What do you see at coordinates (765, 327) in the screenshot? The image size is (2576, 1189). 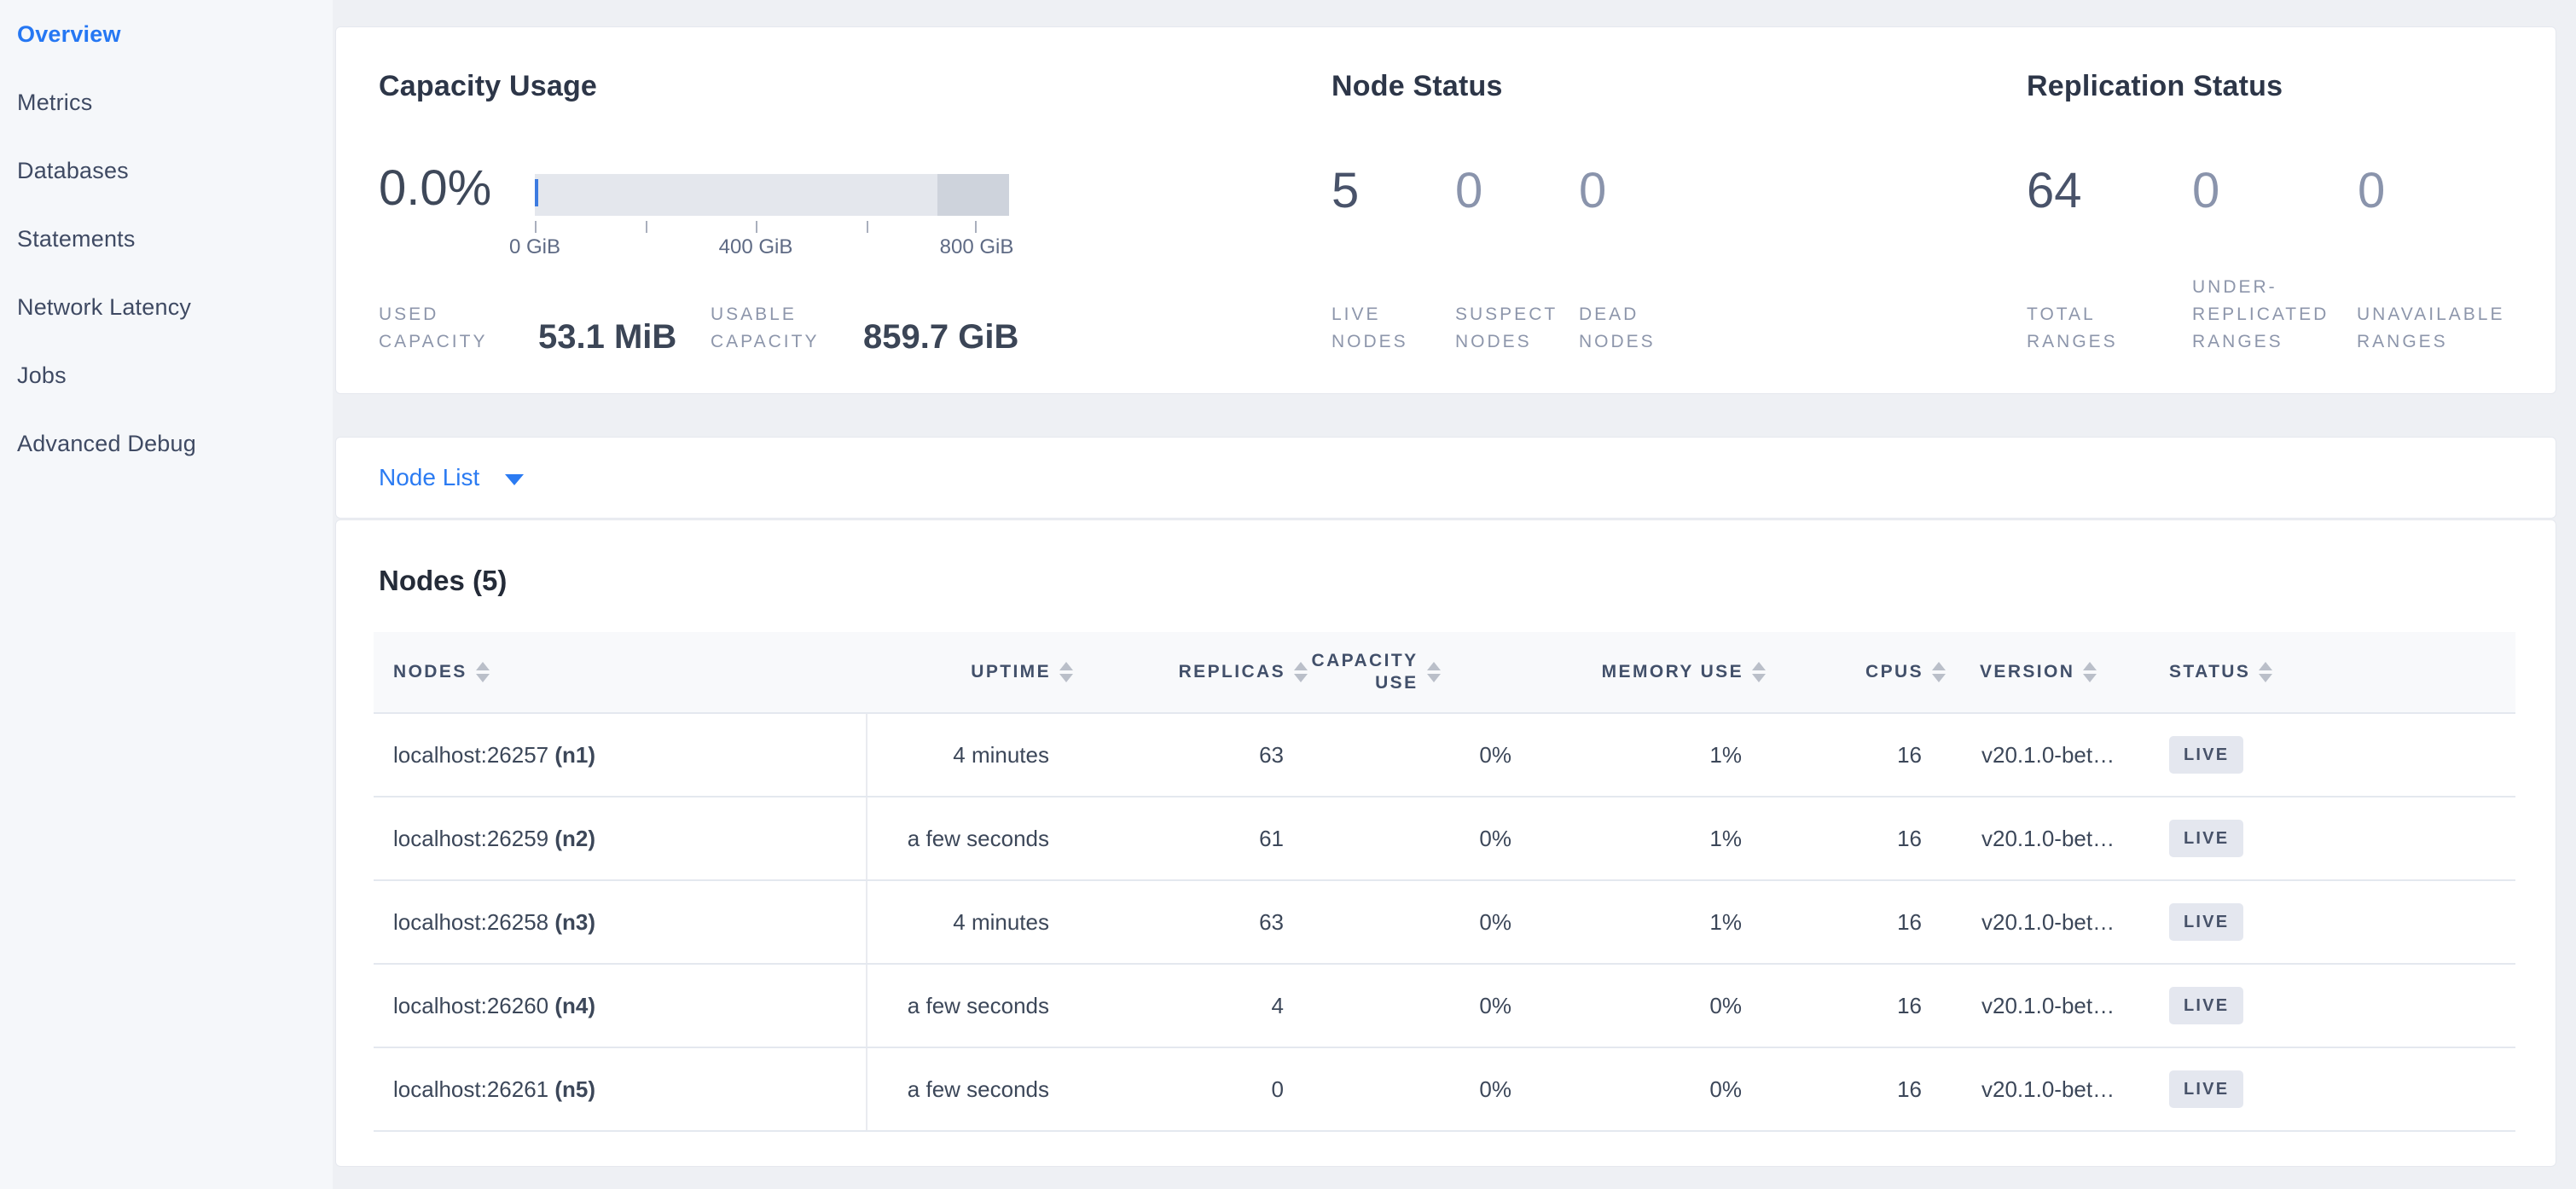 I see `usable-capacity-label: USABLE CAPACITY` at bounding box center [765, 327].